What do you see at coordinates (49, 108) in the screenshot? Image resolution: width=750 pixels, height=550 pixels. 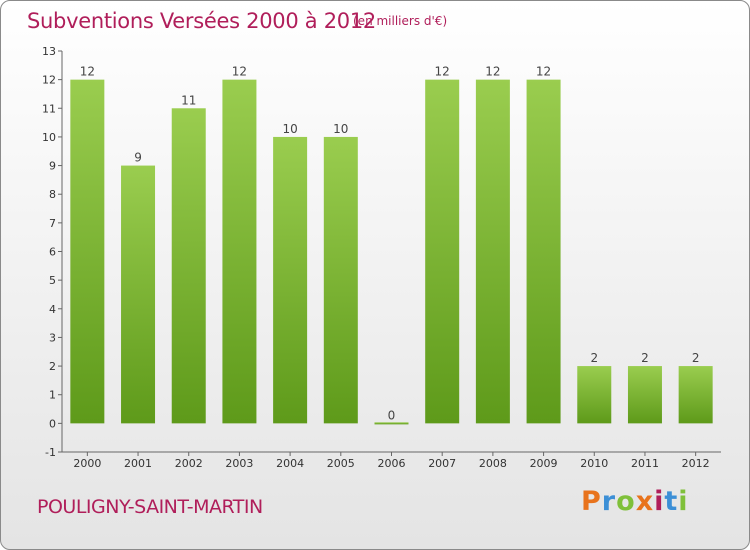 I see `y-tick-label: 11` at bounding box center [49, 108].